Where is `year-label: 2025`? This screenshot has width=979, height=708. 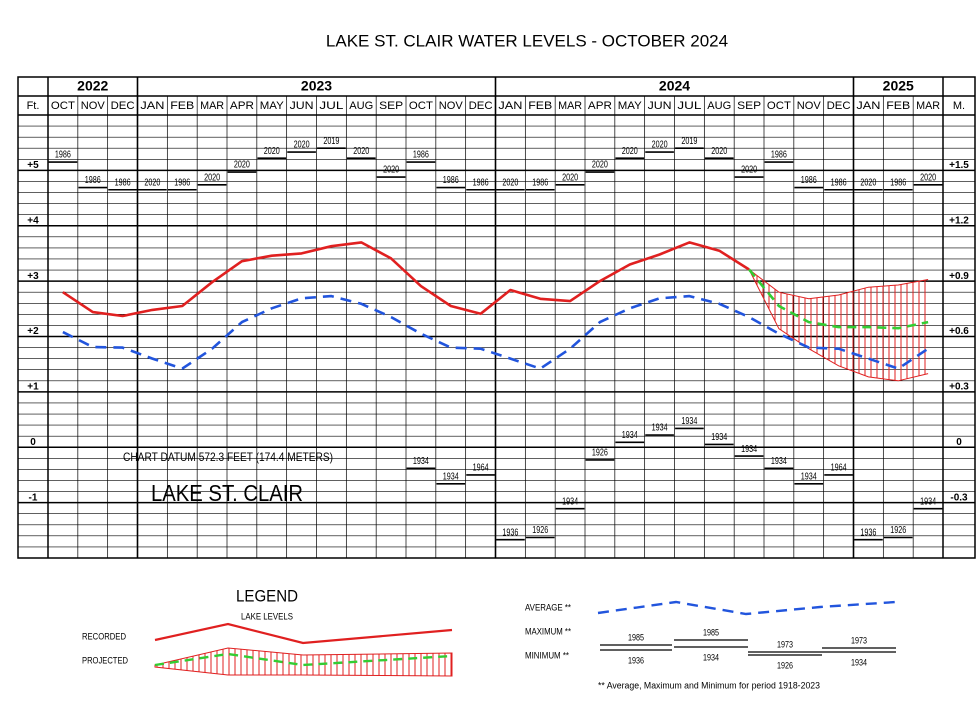 year-label: 2025 is located at coordinates (898, 86).